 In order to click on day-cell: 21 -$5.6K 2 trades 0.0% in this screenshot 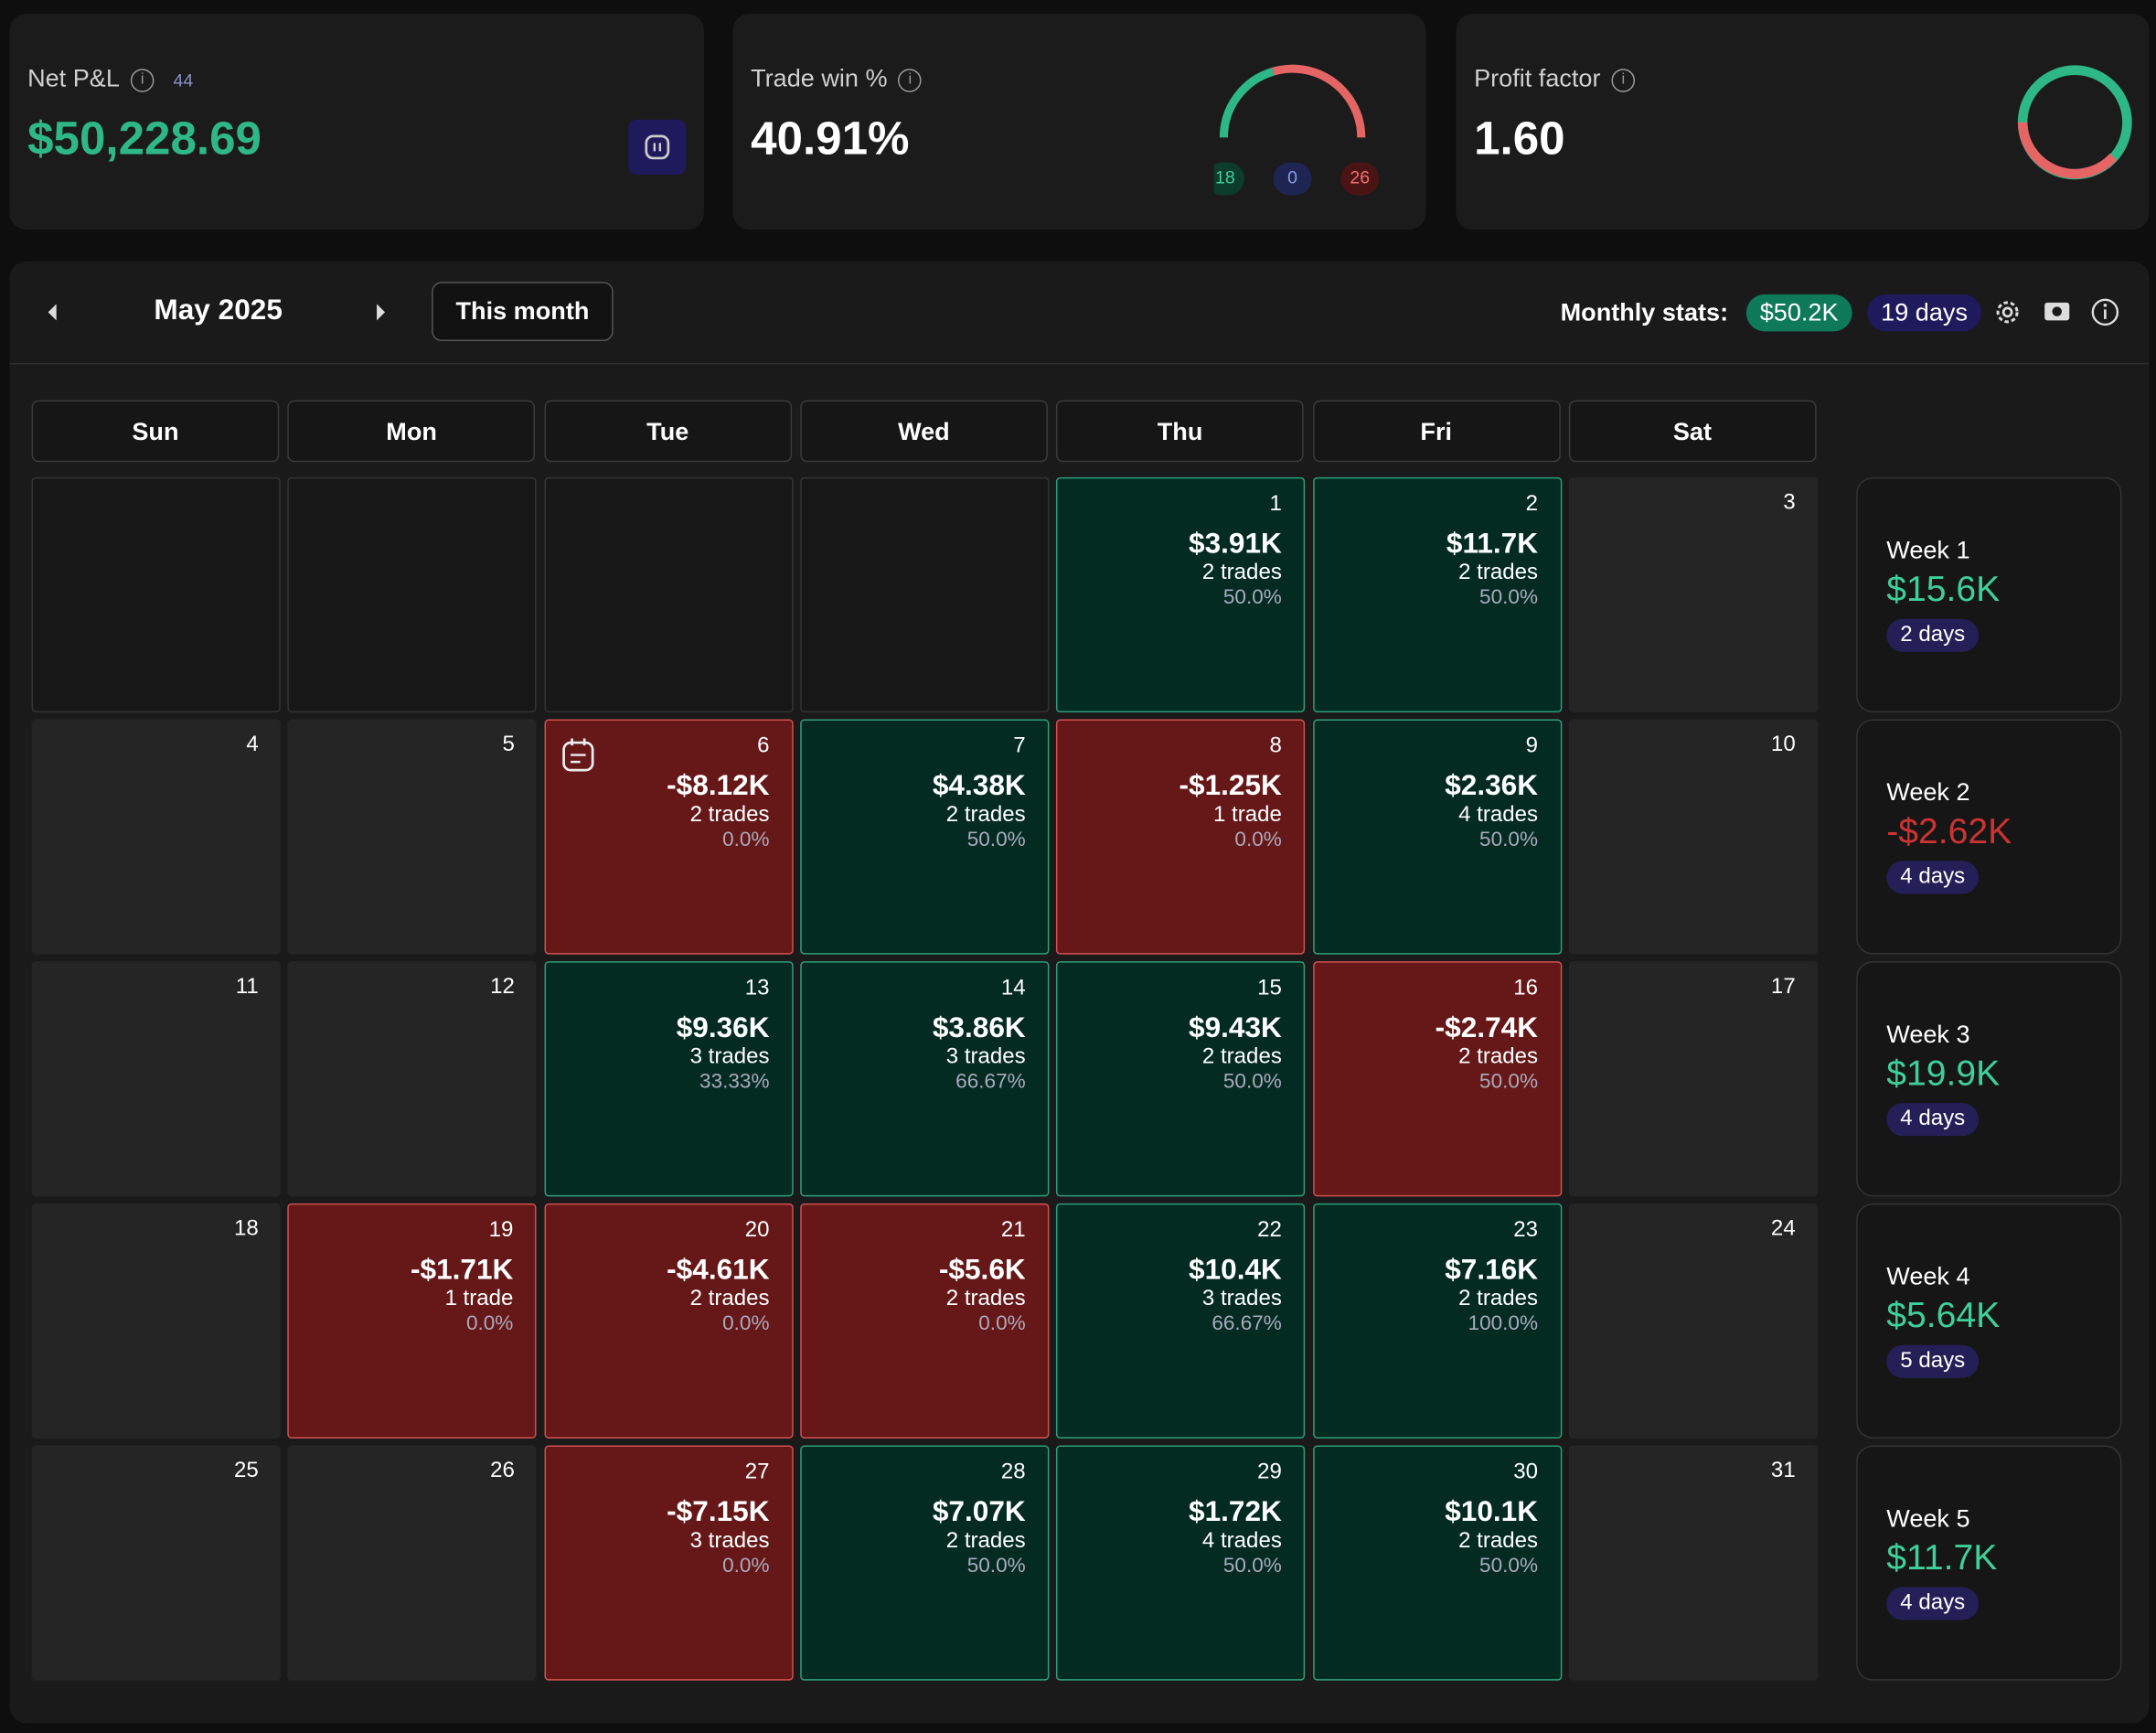, I will do `click(925, 1321)`.